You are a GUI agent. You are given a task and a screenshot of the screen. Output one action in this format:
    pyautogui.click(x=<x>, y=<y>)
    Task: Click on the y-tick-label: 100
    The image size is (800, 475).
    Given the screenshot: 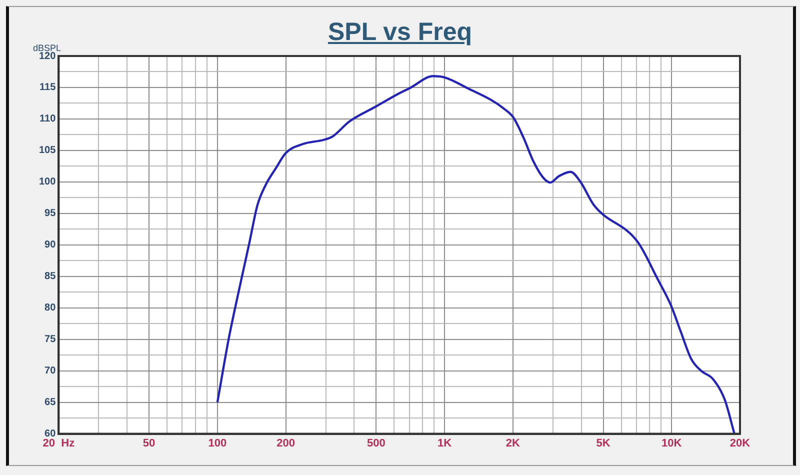 What is the action you would take?
    pyautogui.click(x=47, y=182)
    